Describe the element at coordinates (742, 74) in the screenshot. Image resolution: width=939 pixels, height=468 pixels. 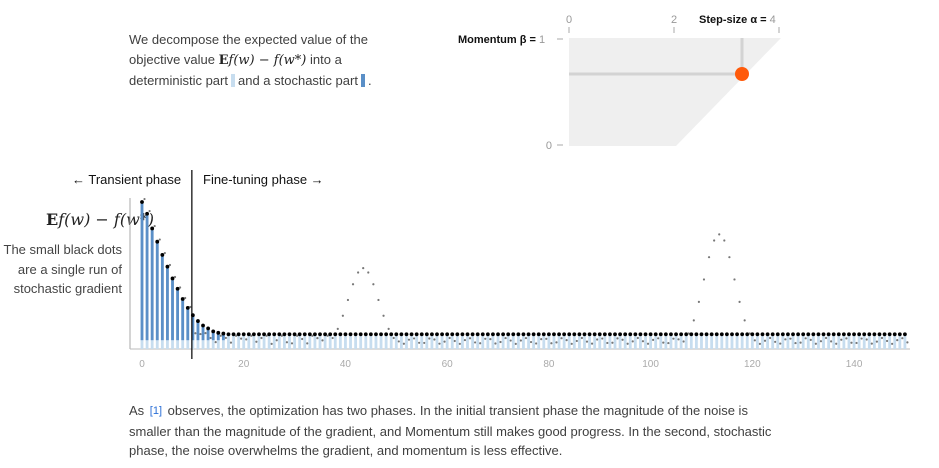
I see `parameter-handle` at that location.